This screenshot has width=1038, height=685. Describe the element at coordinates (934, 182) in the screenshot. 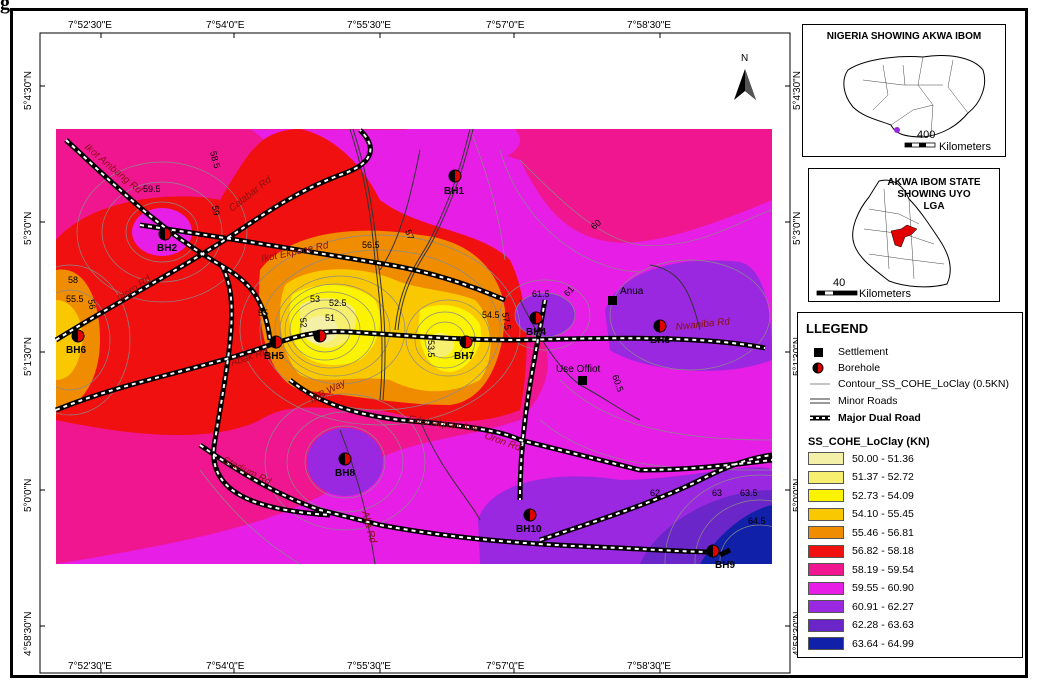

I see `inset-akwa-title-1: AKWA IBOM STATE` at that location.